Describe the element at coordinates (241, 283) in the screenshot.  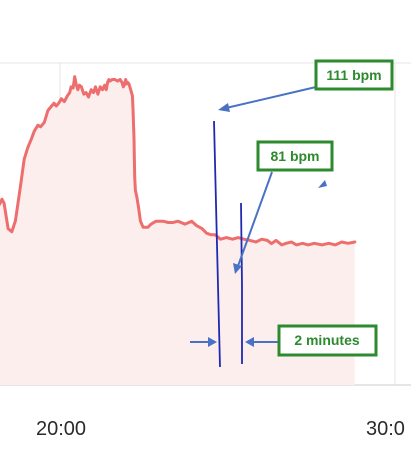
I see `time-marker-line-right` at that location.